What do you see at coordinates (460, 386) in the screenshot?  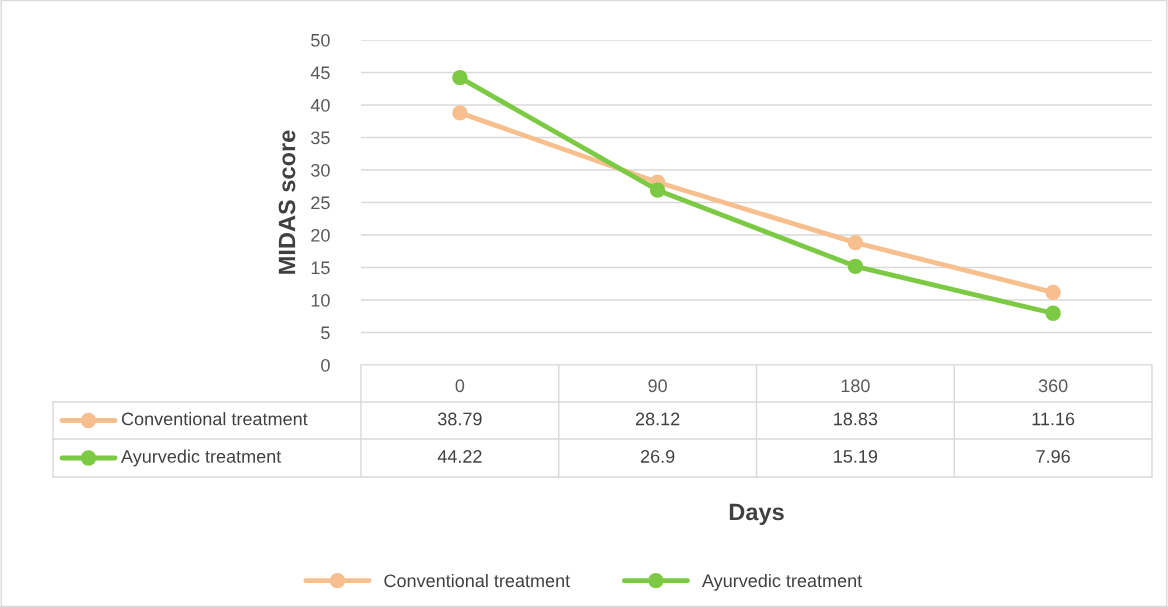 I see `x-tick-label: 0` at bounding box center [460, 386].